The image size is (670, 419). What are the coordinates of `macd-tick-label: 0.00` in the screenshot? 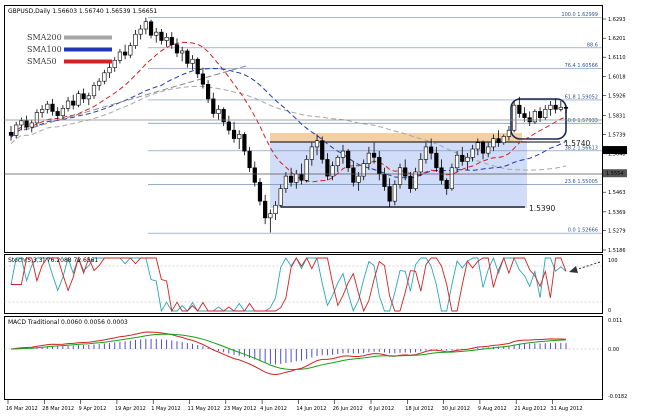 It's located at (613, 350).